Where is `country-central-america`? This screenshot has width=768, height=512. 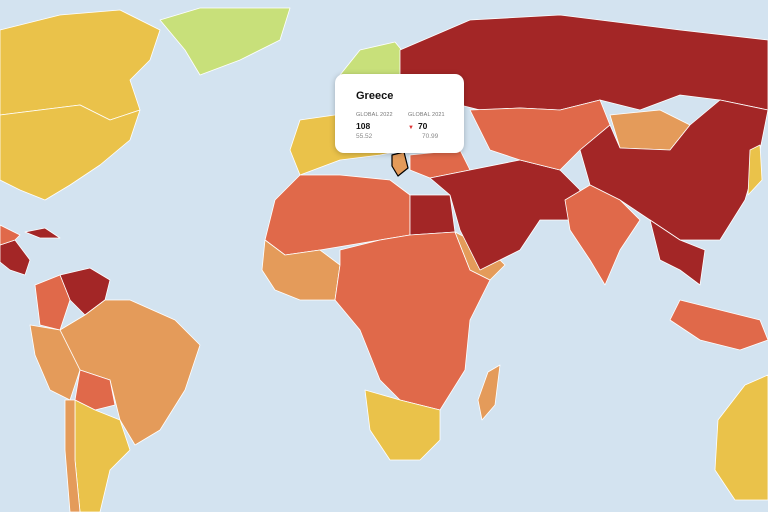
country-central-america is located at coordinates (10, 235).